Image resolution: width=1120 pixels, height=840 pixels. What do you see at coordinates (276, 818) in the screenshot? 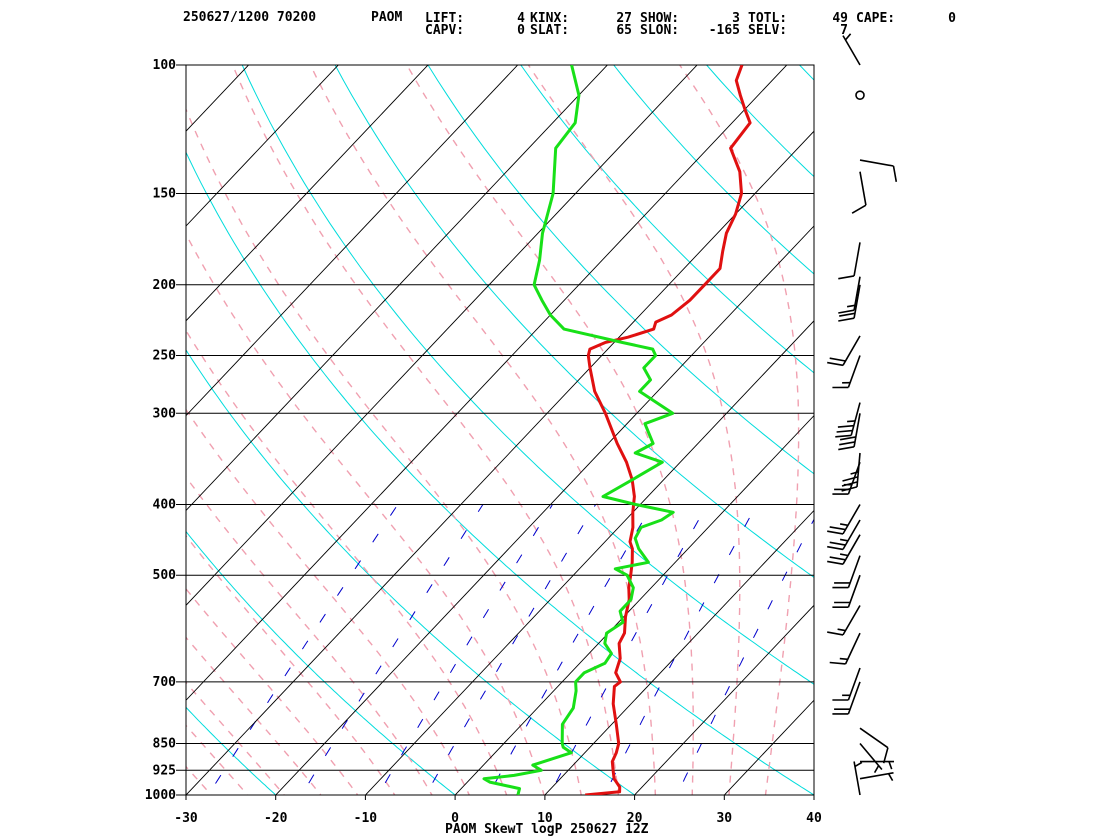
I see `temperature-tick-label: -20` at bounding box center [276, 818].